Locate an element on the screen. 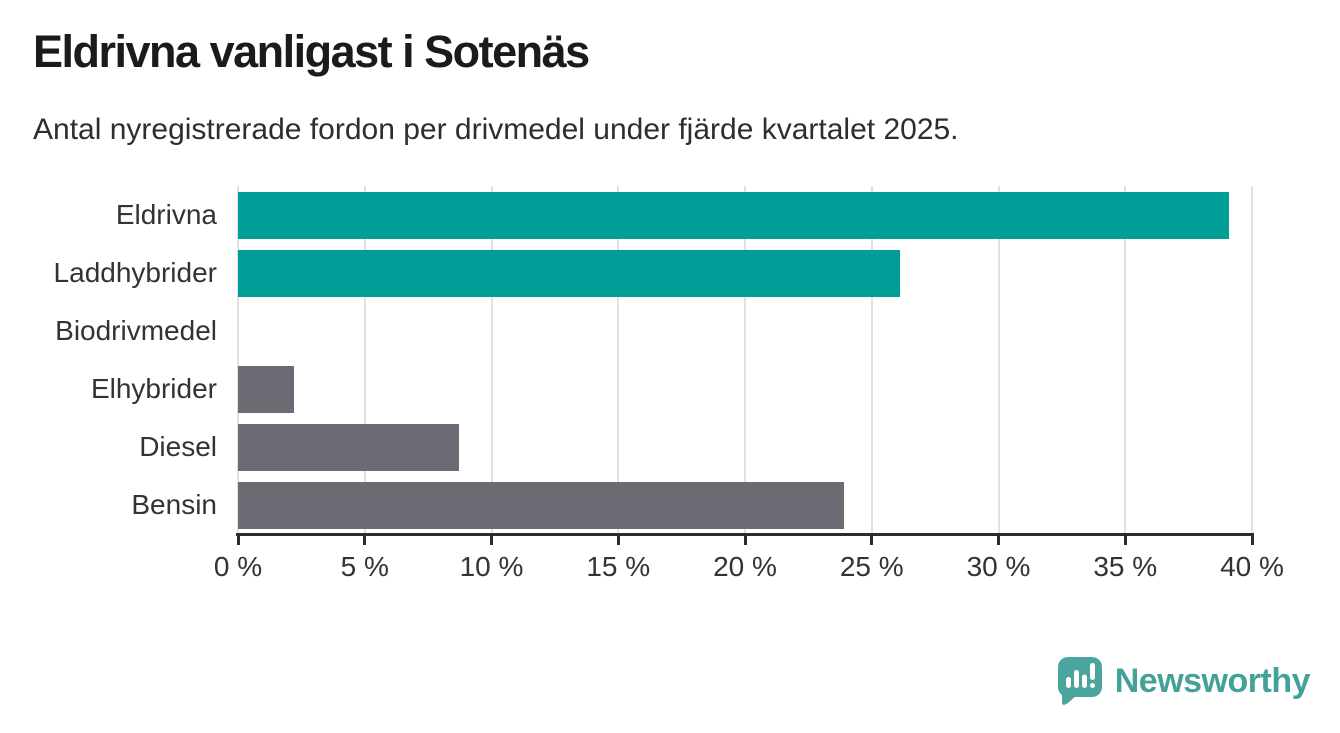  x-axis-tick-label: 10 % is located at coordinates (491, 566).